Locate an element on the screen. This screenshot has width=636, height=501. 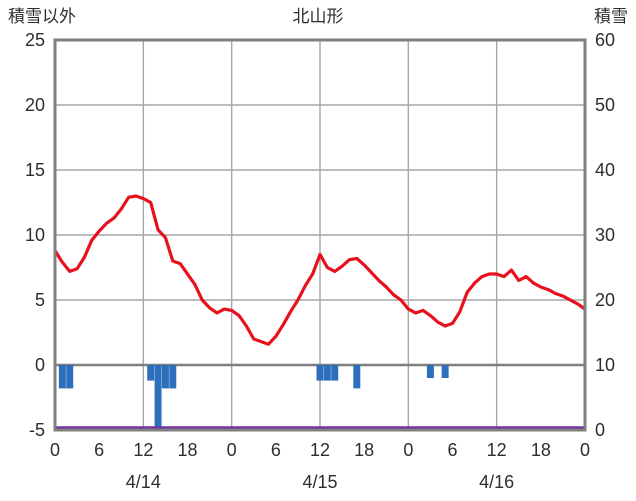
right-axis-title: 積雪 is located at coordinates (611, 16).